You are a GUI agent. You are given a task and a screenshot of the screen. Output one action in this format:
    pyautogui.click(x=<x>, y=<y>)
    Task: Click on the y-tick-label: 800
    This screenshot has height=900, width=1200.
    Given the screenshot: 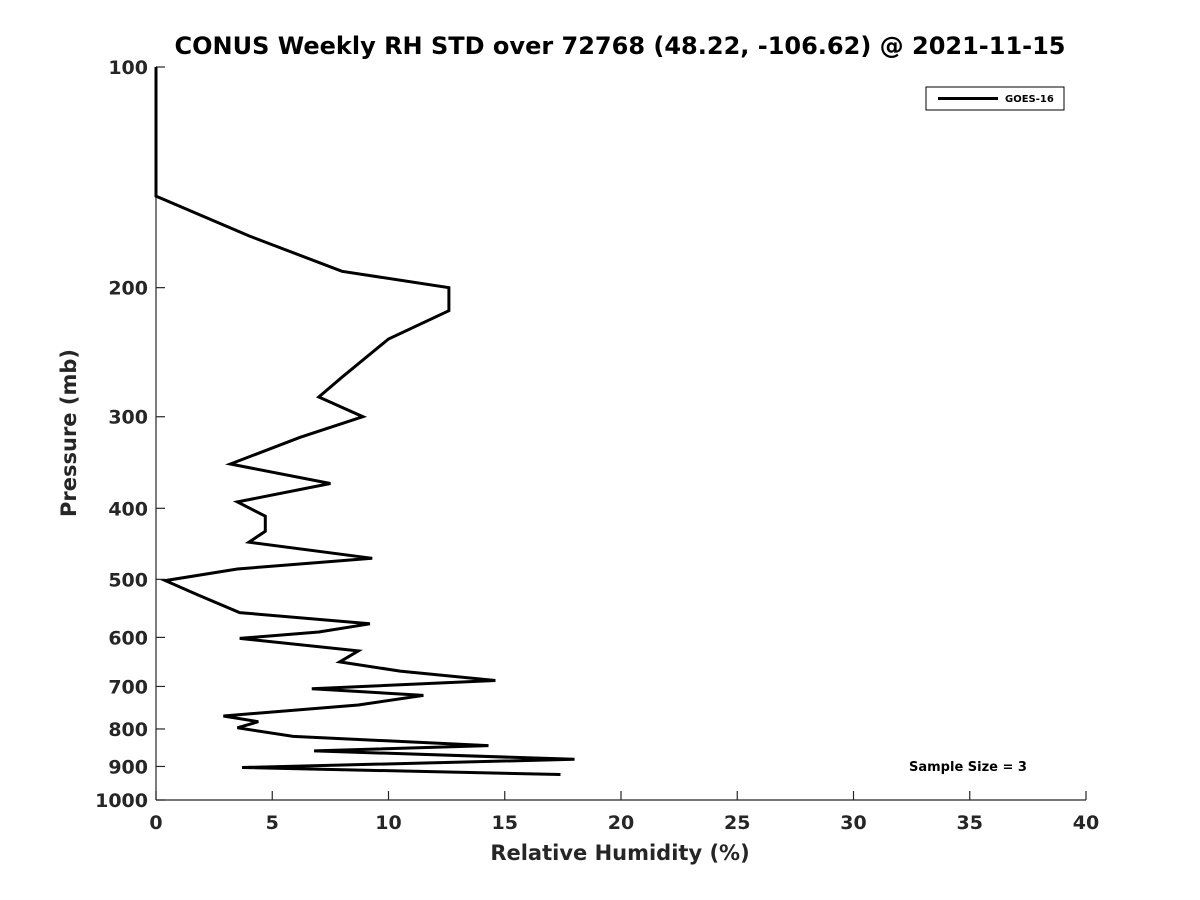 What is the action you would take?
    pyautogui.click(x=128, y=730)
    